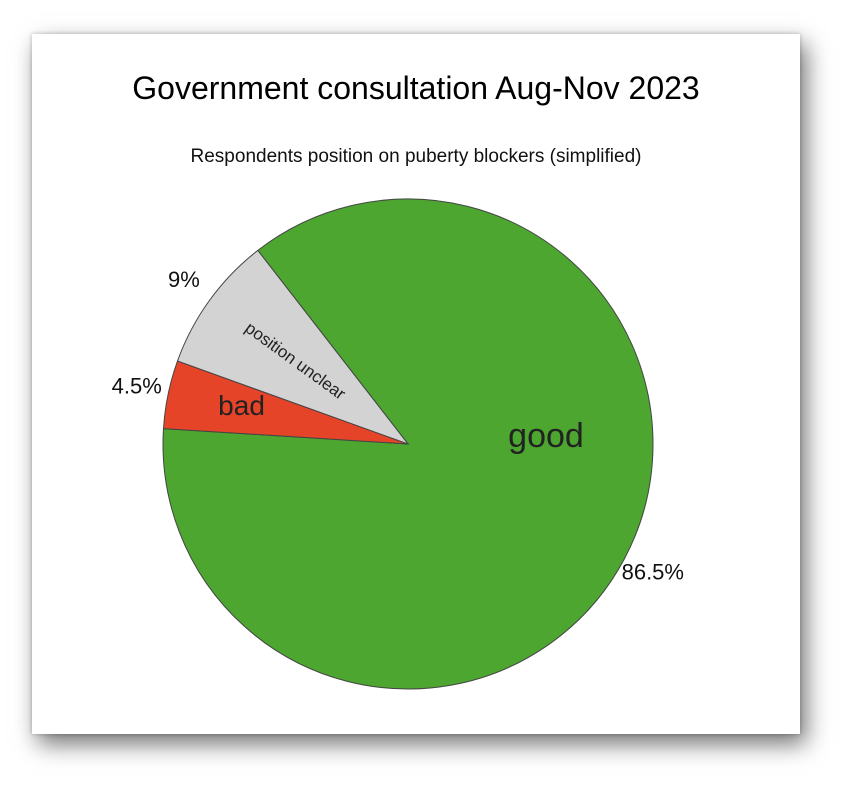 This screenshot has width=844, height=788. I want to click on slice-label-good: good, so click(546, 436).